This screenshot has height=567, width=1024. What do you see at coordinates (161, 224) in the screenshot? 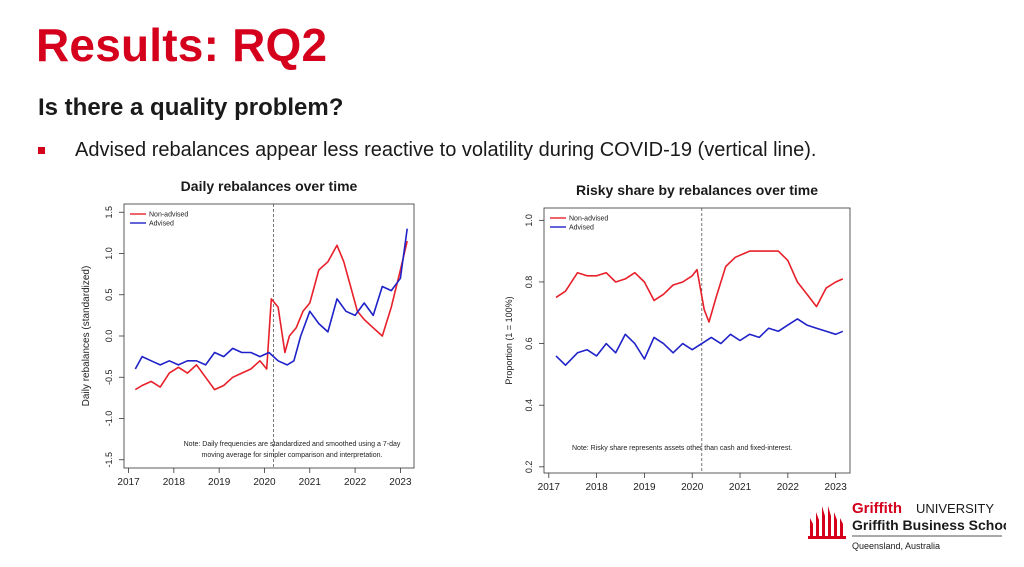
I see `chart1-legend-label: Advised` at bounding box center [161, 224].